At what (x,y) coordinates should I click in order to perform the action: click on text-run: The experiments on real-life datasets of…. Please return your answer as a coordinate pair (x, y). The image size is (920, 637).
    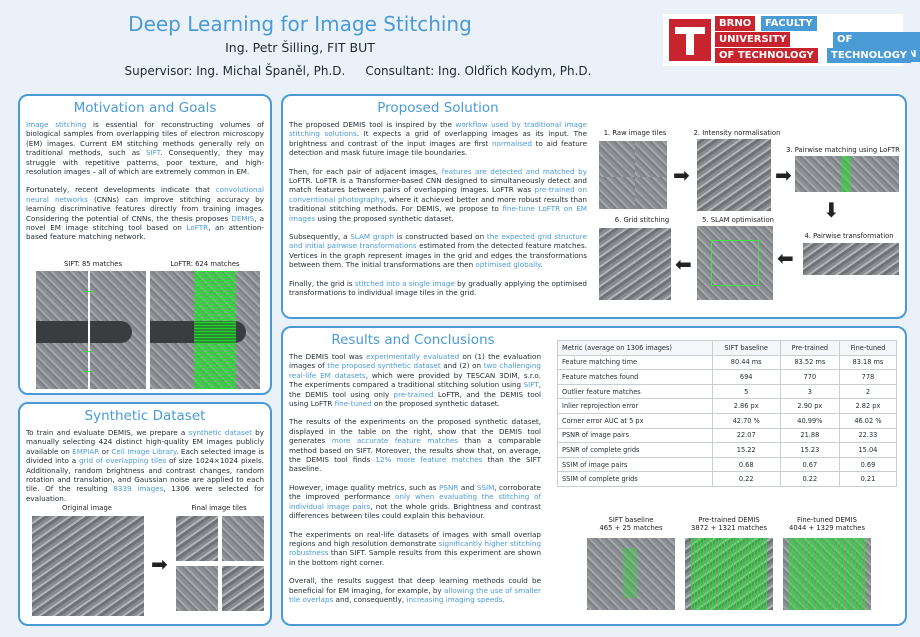
    Looking at the image, I should click on (415, 538).